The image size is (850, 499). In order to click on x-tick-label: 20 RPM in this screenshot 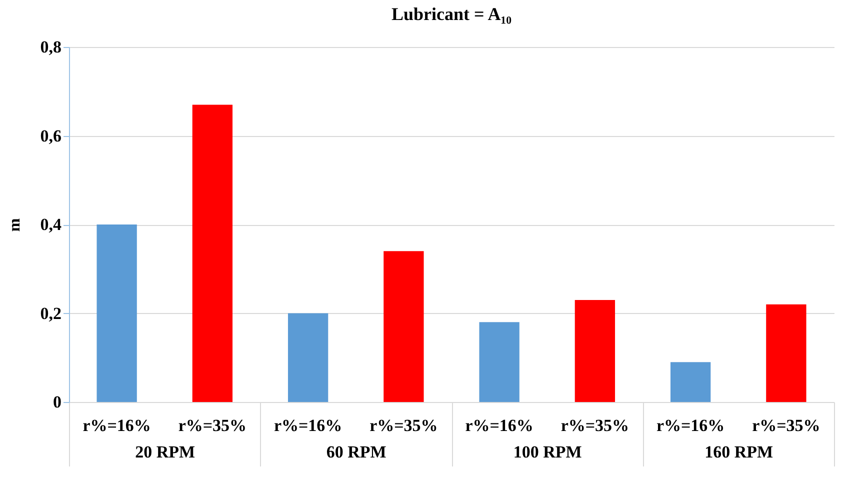, I will do `click(165, 452)`.